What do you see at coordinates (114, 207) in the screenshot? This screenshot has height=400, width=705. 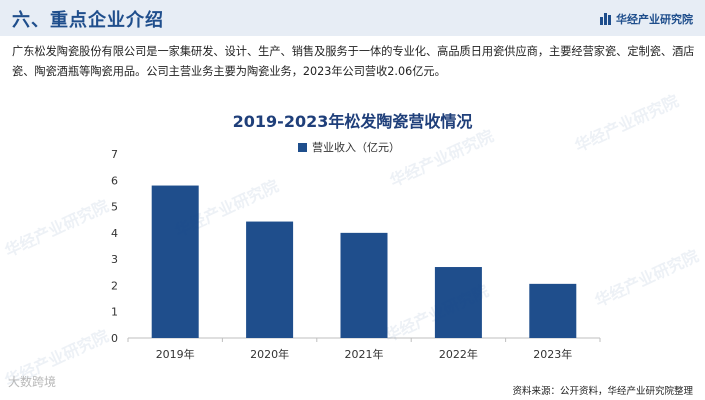 I see `y-tick-label: 5` at bounding box center [114, 207].